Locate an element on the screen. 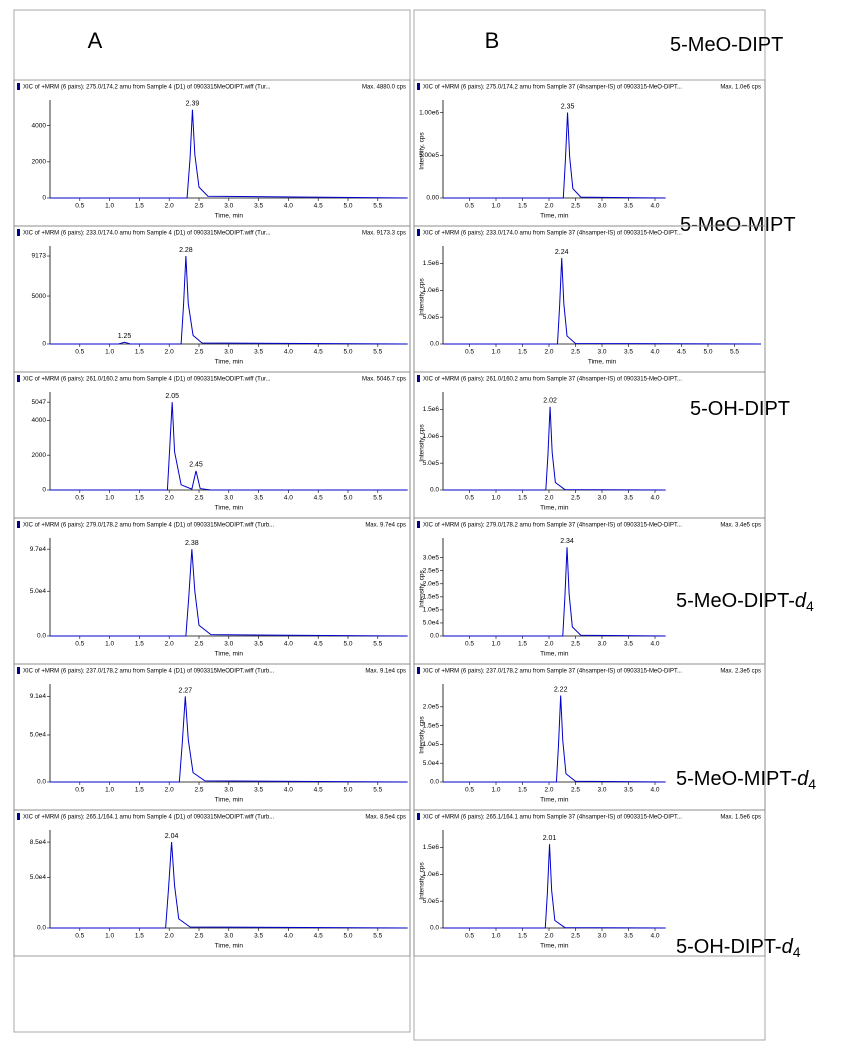 The width and height of the screenshot is (866, 1063). y-tick-label: 4000 is located at coordinates (39, 420).